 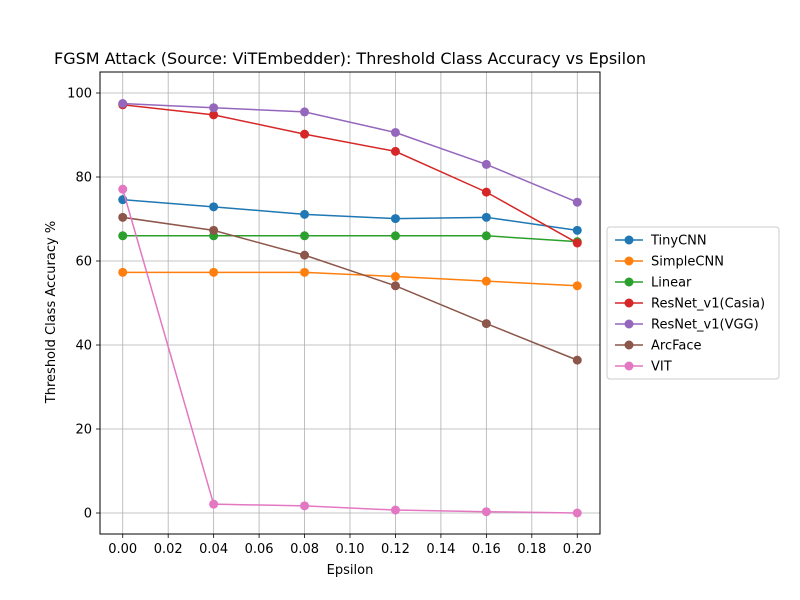 I want to click on legend-item: TinyCNN, so click(x=661, y=241).